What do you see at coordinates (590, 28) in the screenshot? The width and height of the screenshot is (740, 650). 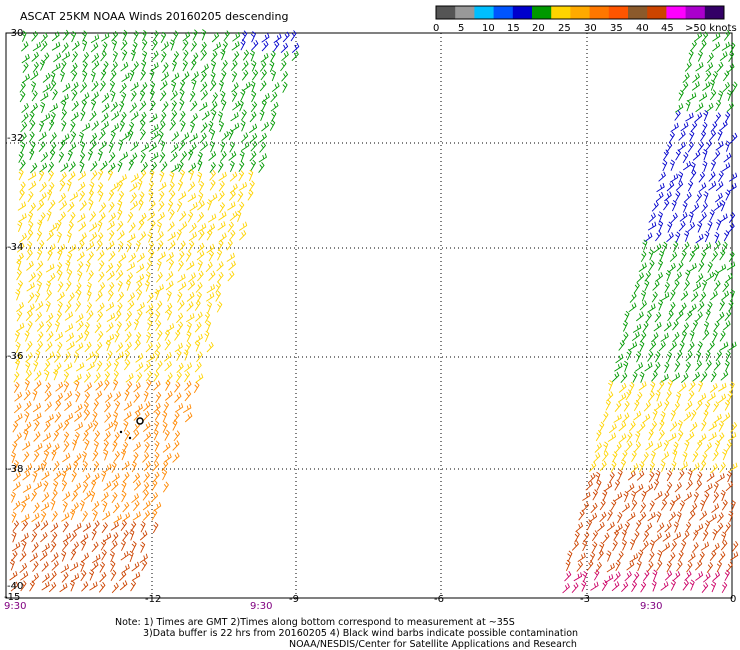 I see `legend-tick-30: 30` at bounding box center [590, 28].